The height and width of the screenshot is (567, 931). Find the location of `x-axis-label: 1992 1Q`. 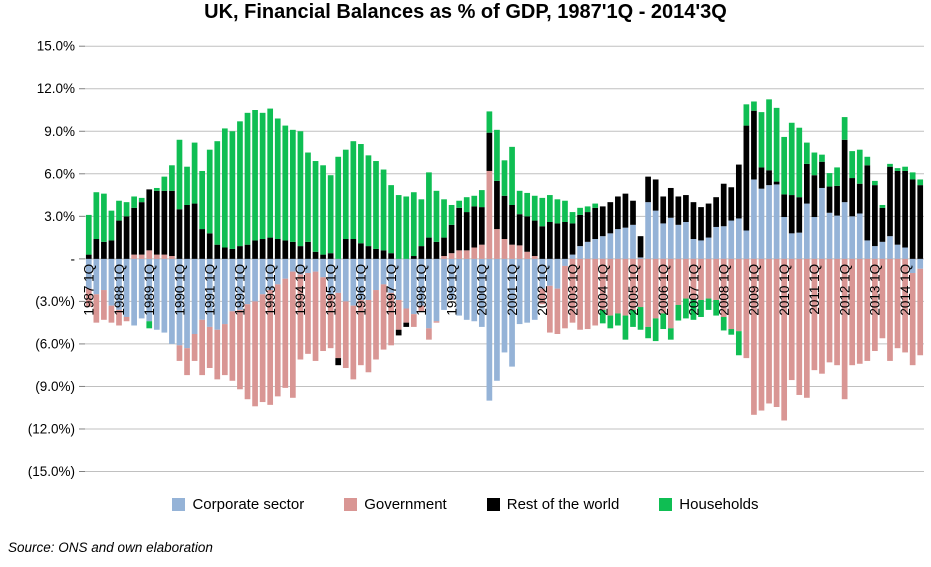

x-axis-label: 1992 1Q is located at coordinates (240, 290).